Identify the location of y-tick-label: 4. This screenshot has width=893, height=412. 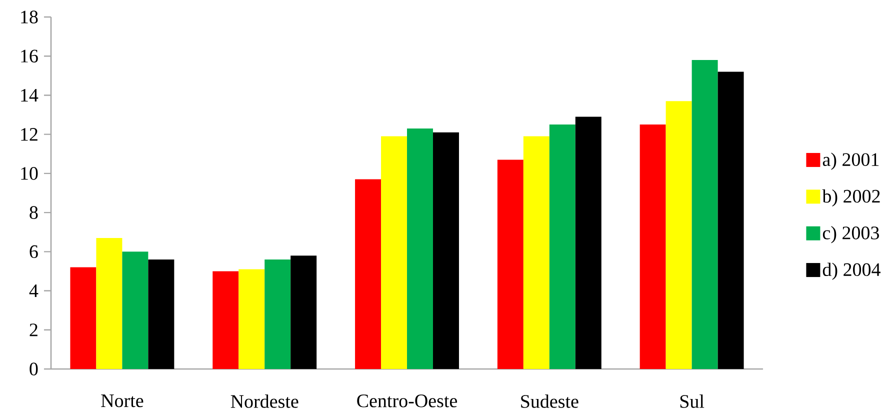
(33, 291).